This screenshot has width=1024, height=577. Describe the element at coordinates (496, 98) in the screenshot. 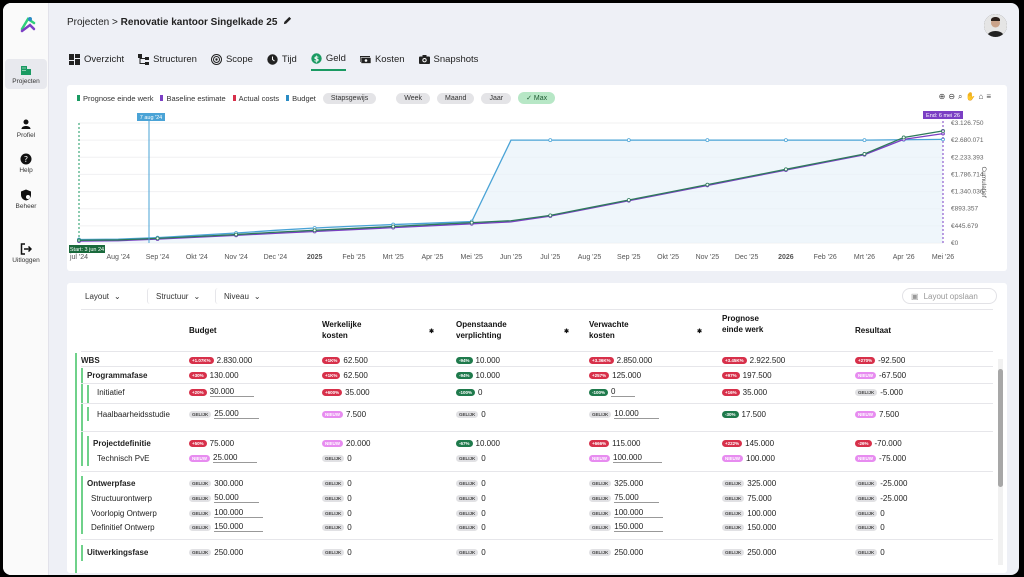

I see `period-jaar: Jaar` at that location.